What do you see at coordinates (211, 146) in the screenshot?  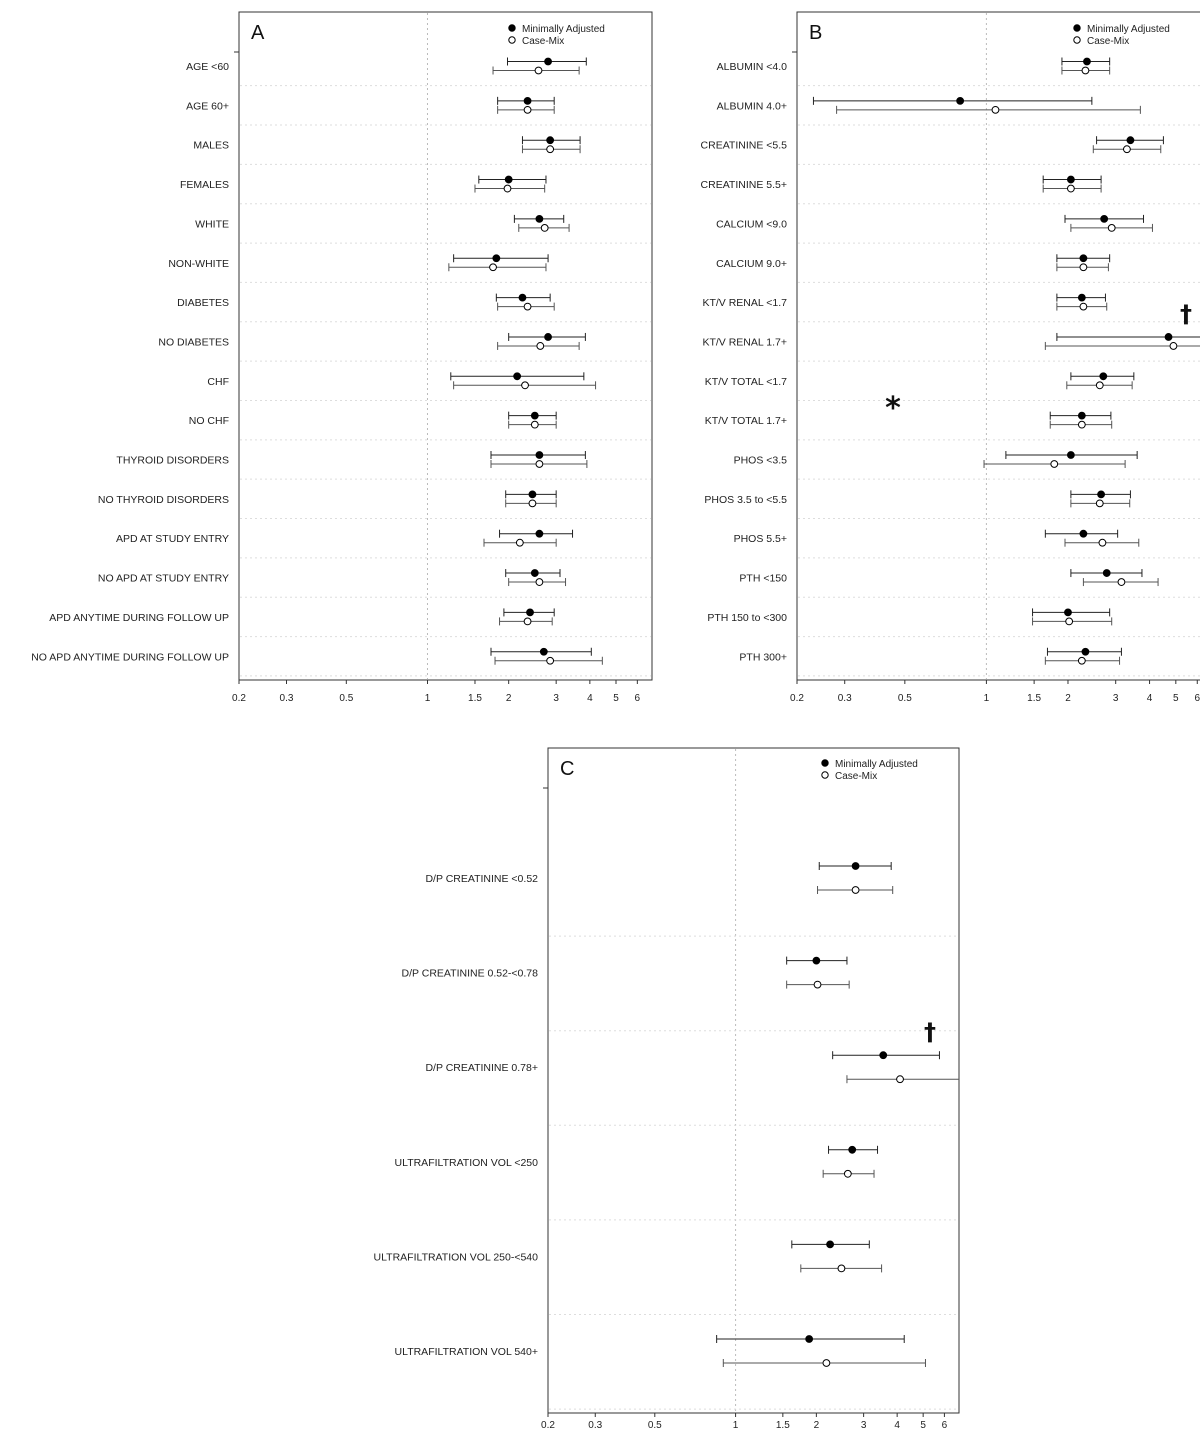 I see `row-label: MALES` at bounding box center [211, 146].